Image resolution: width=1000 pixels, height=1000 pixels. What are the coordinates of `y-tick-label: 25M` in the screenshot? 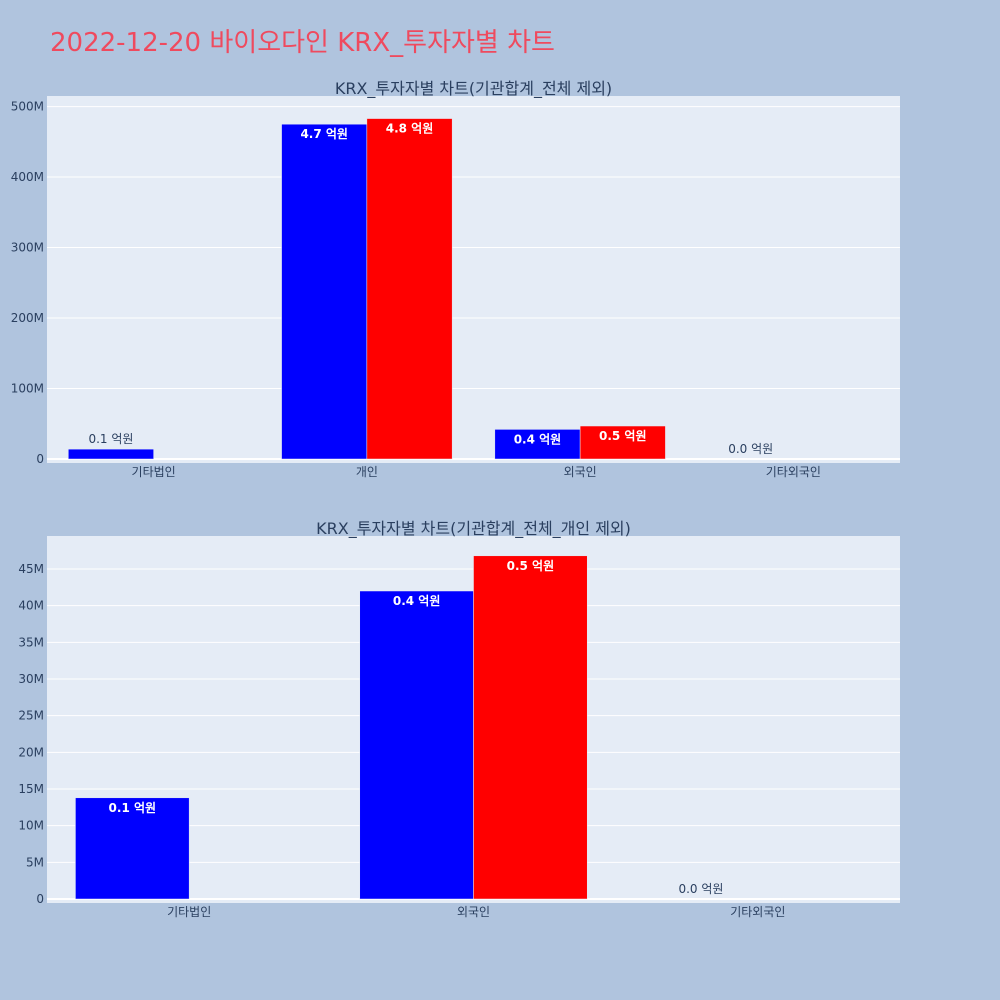 It's located at (31, 716).